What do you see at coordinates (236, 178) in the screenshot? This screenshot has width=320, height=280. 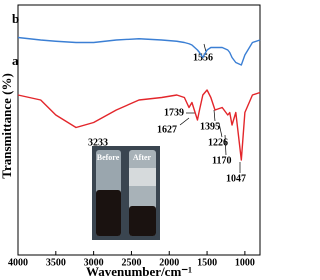 I see `peak-label: 1047` at bounding box center [236, 178].